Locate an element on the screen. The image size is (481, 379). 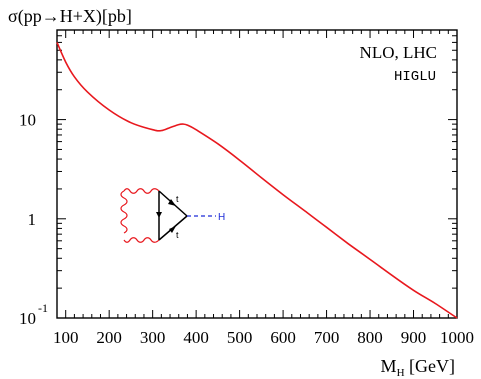
x-tick-label: 100 is located at coordinates (66, 337).